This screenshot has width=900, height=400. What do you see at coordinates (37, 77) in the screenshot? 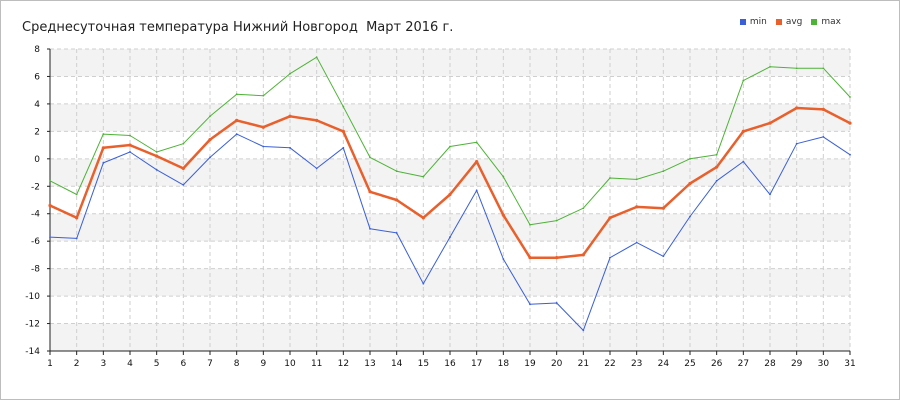
I see `y-tick-label: 6` at bounding box center [37, 77].